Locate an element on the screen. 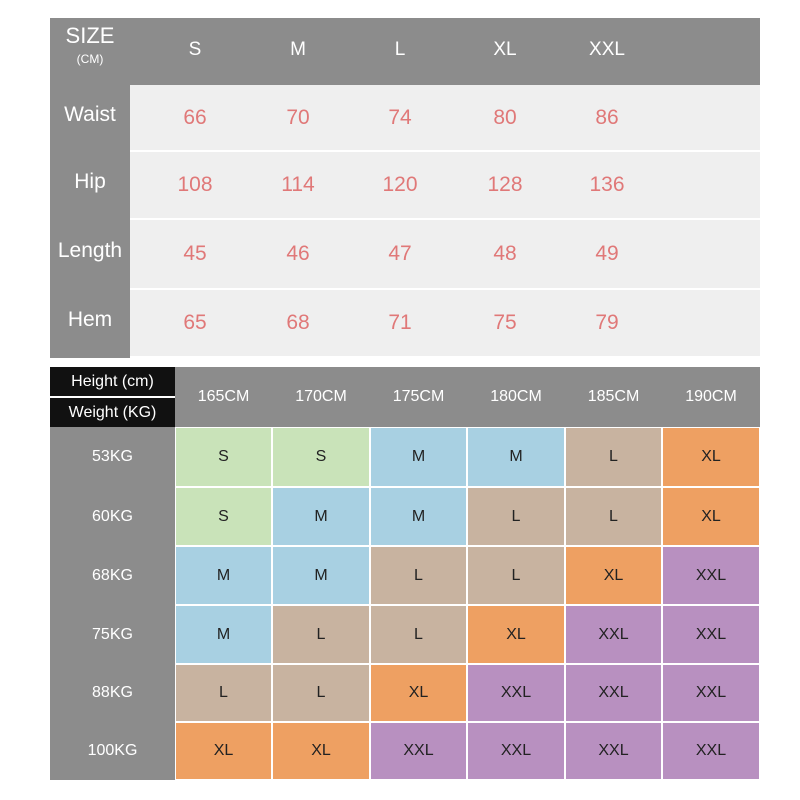  size-value: 86 is located at coordinates (607, 117).